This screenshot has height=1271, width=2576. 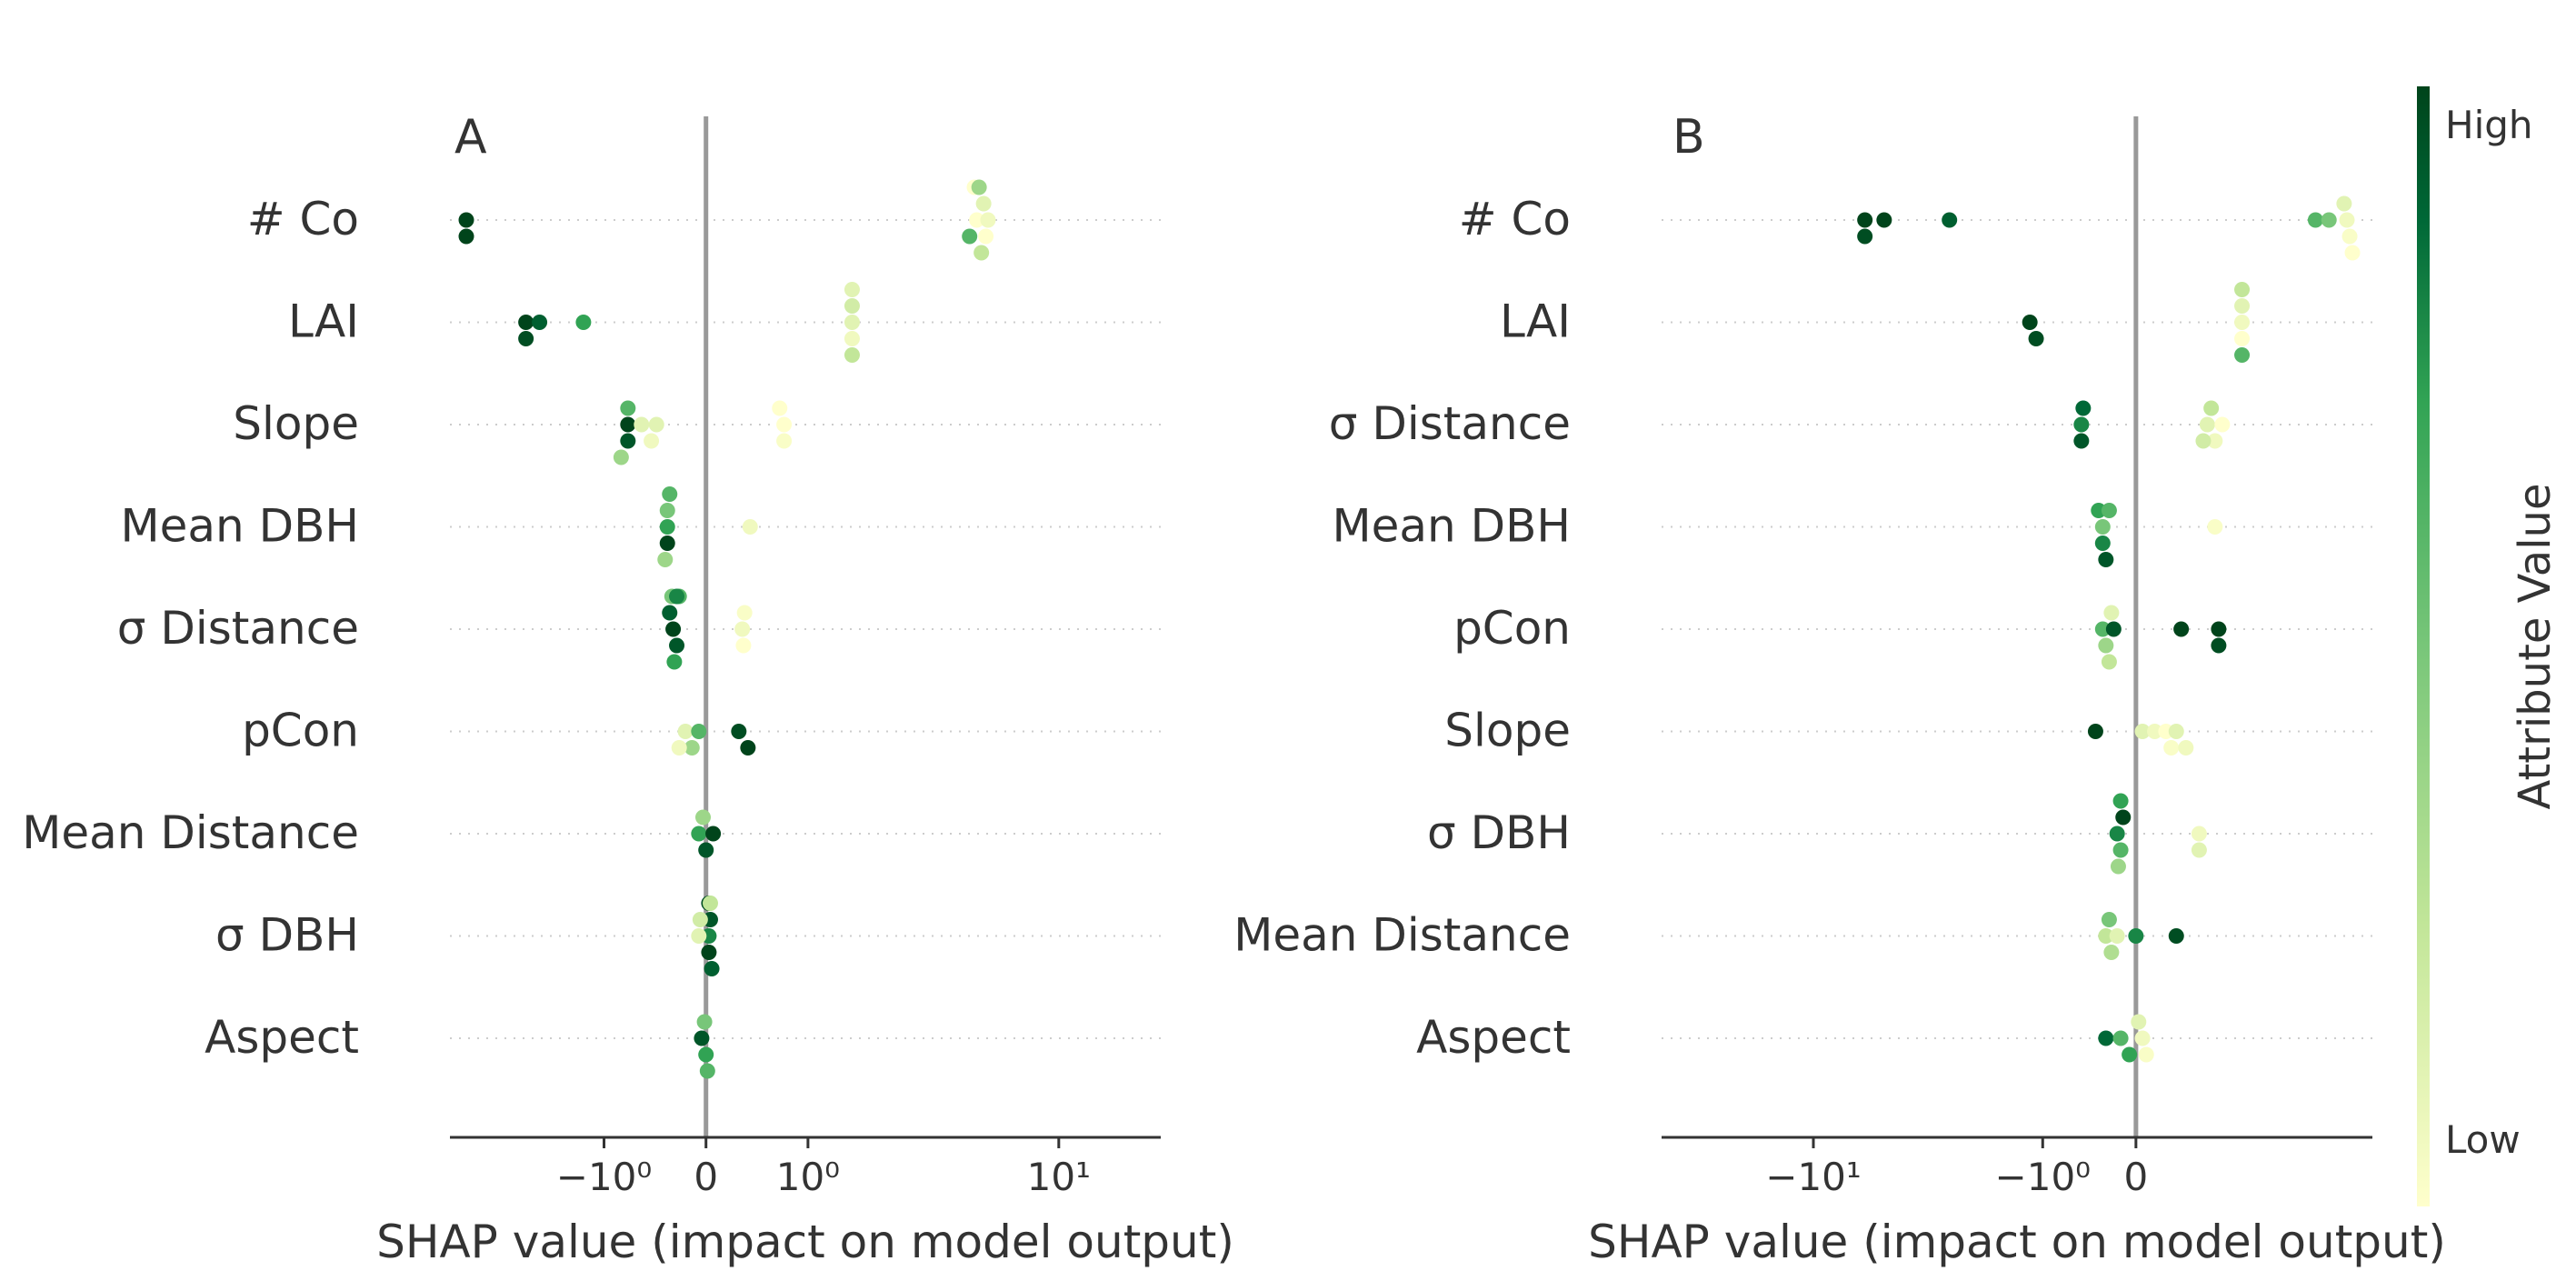 What do you see at coordinates (1508, 731) in the screenshot?
I see `feature-label: Slope` at bounding box center [1508, 731].